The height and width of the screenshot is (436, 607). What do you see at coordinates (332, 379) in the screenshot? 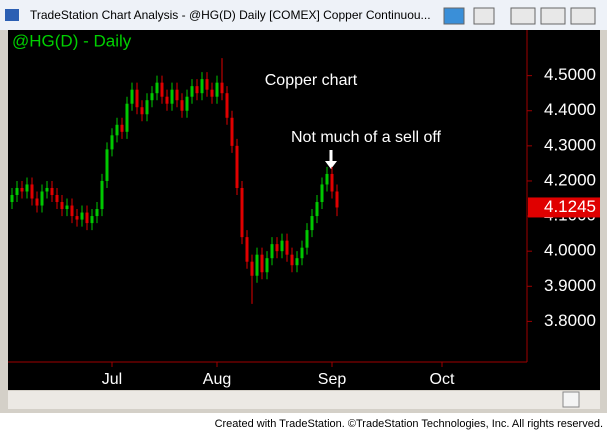
I see `x-tick-label: Sep` at bounding box center [332, 379].